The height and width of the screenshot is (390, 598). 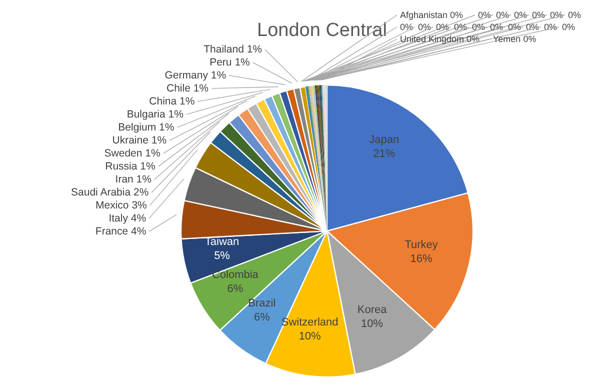 What do you see at coordinates (132, 153) in the screenshot?
I see `slice-label: Sweden 1%` at bounding box center [132, 153].